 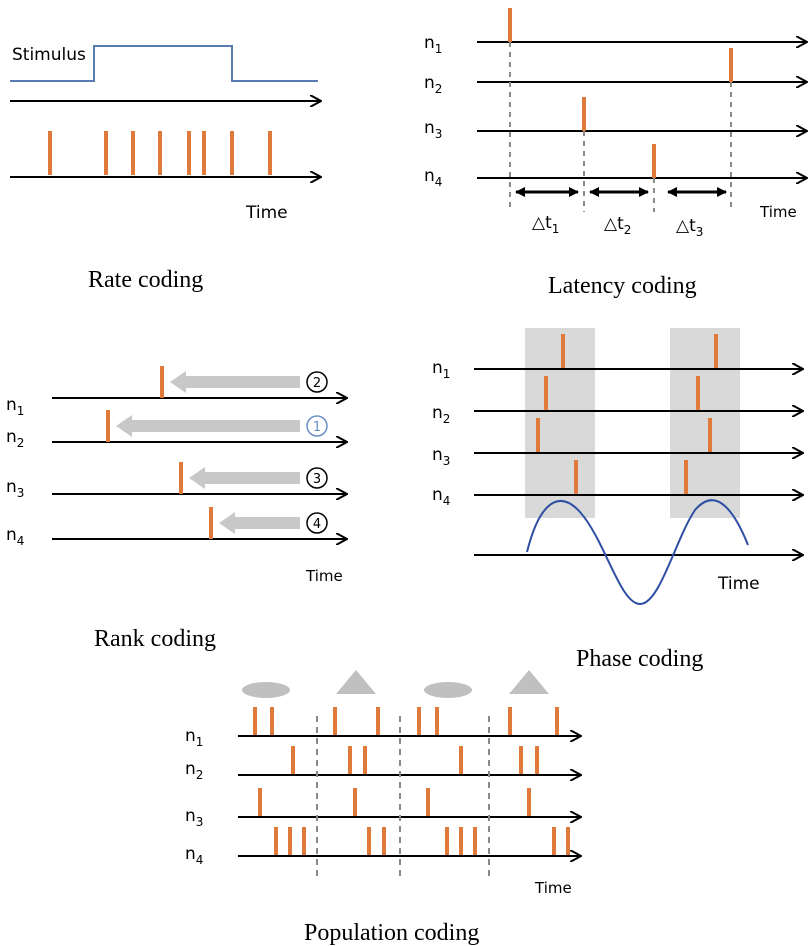 I want to click on latency-n1-label: n1, so click(x=433, y=44).